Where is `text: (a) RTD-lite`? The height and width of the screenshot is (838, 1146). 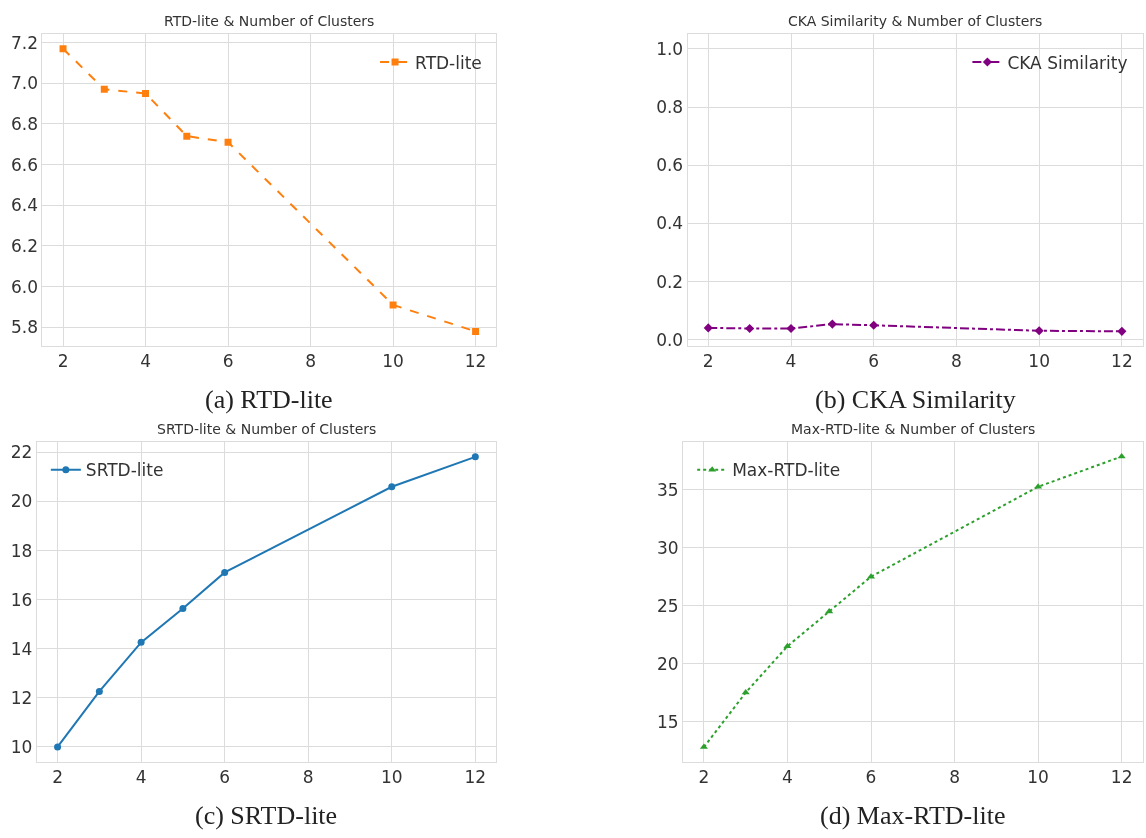 text: (a) RTD-lite is located at coordinates (269, 399).